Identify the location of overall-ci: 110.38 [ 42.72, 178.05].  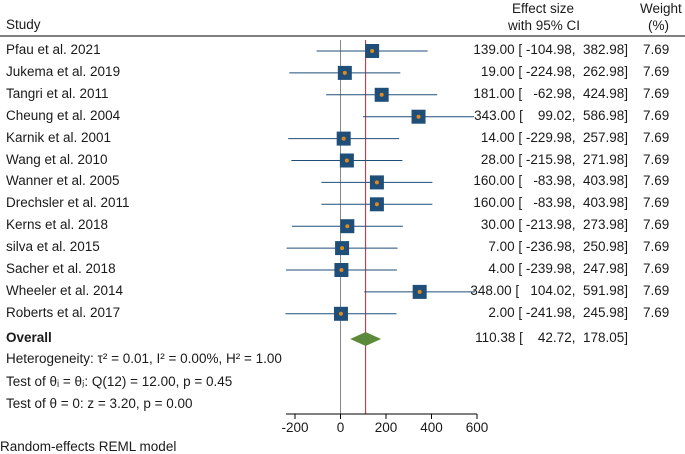
(551, 337).